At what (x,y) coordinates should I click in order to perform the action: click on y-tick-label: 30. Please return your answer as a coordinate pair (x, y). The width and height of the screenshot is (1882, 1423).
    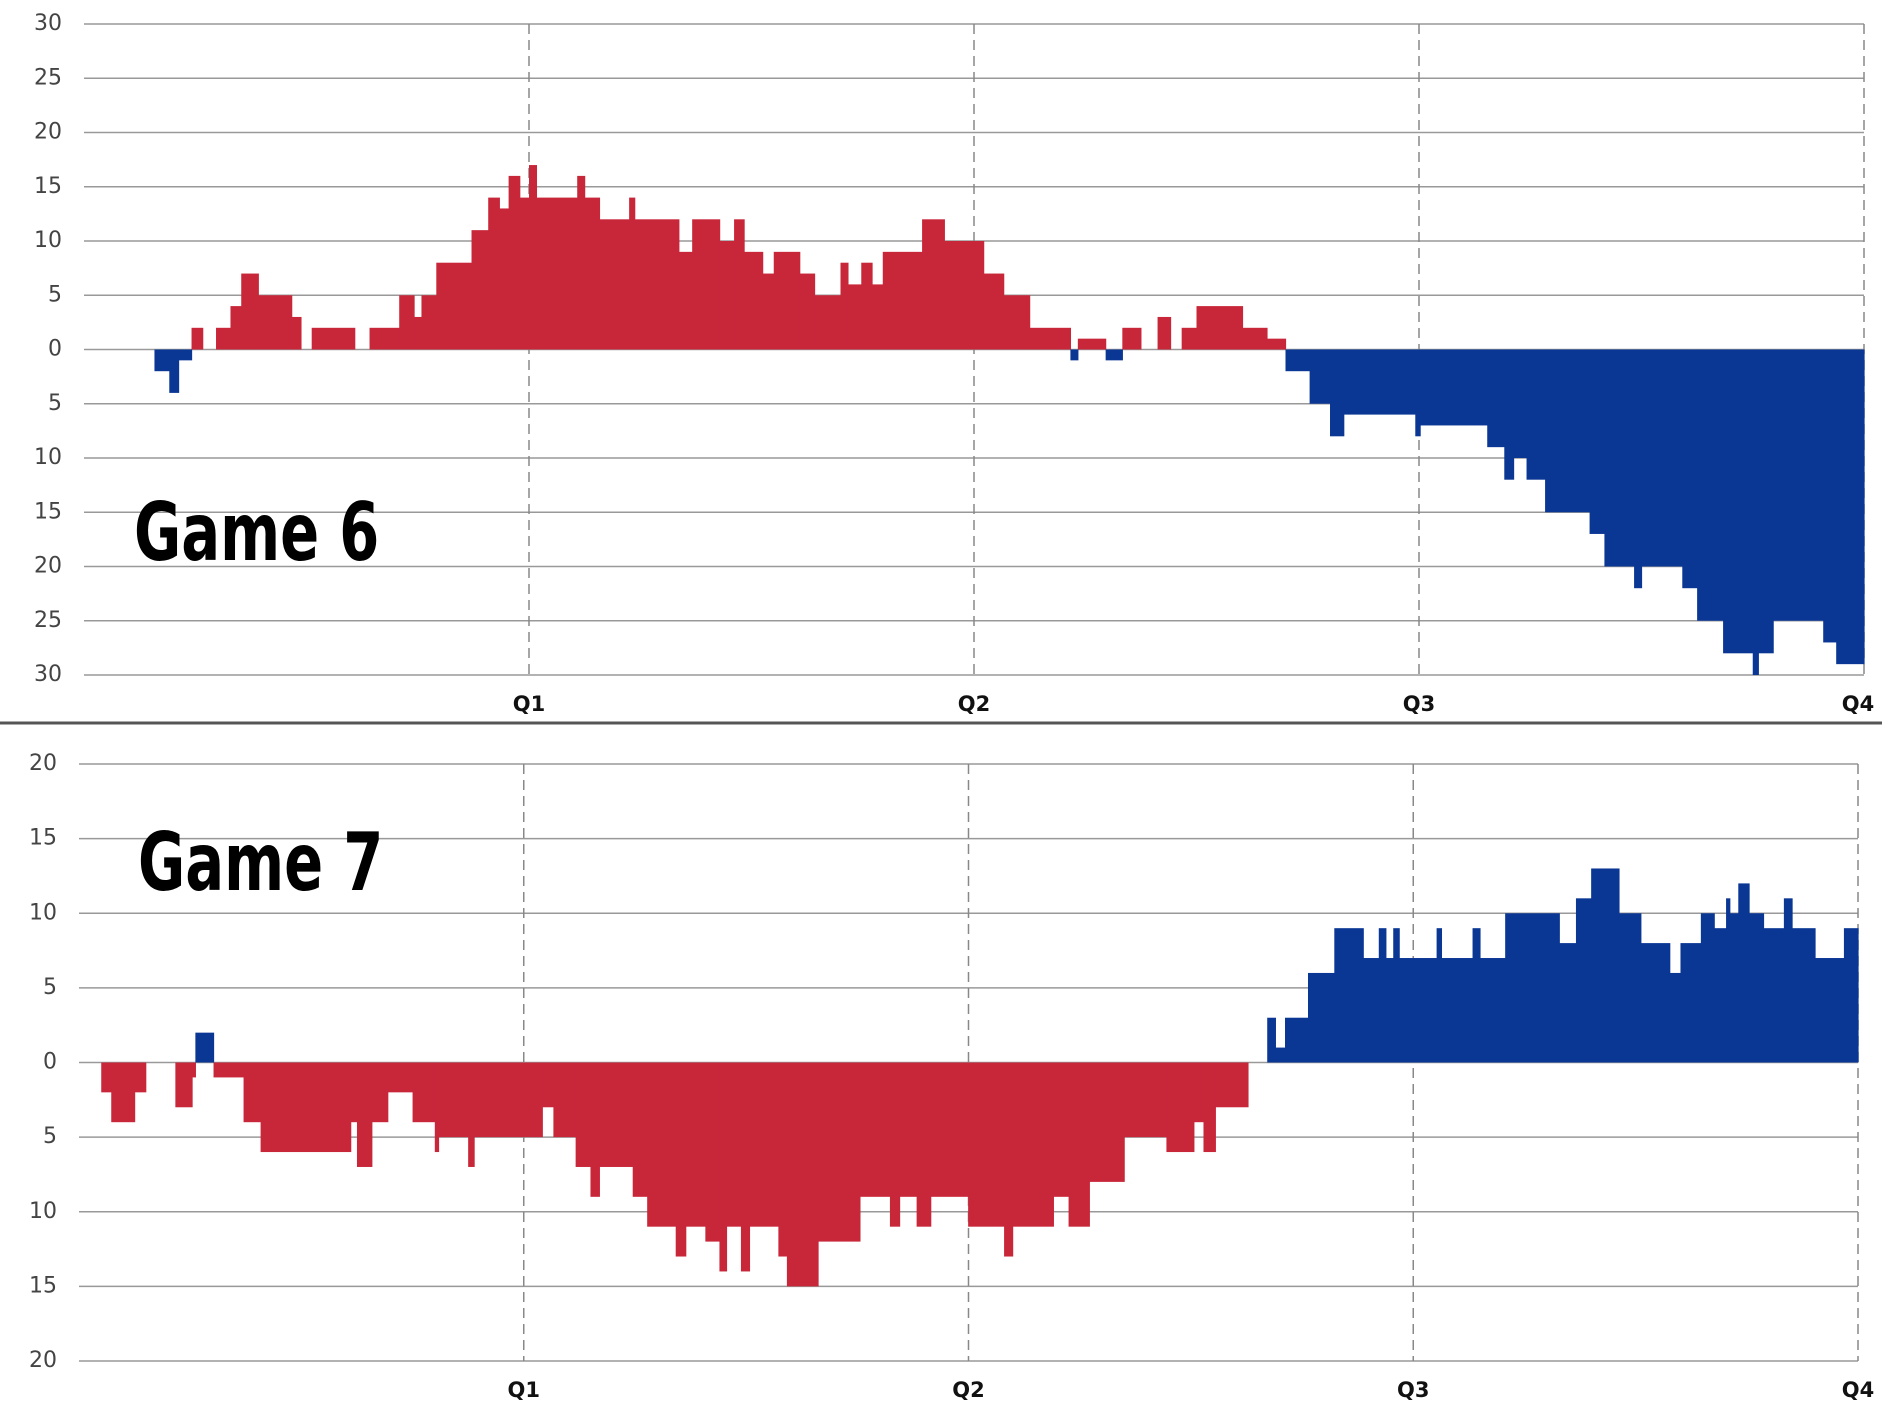
    Looking at the image, I should click on (48, 674).